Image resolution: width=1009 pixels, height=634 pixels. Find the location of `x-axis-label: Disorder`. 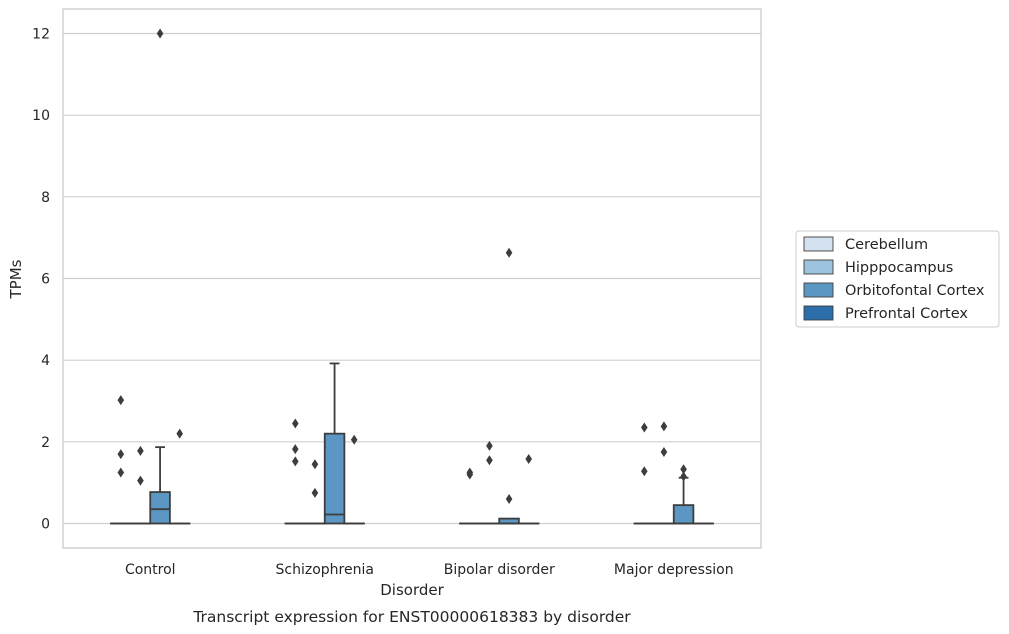

x-axis-label: Disorder is located at coordinates (412, 590).